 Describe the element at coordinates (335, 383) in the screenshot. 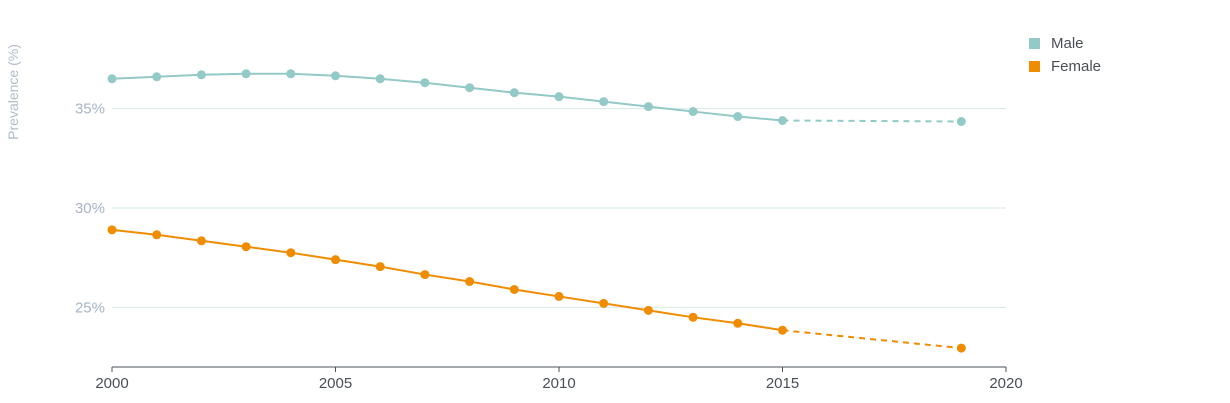

I see `x-tick-label: 2005` at that location.